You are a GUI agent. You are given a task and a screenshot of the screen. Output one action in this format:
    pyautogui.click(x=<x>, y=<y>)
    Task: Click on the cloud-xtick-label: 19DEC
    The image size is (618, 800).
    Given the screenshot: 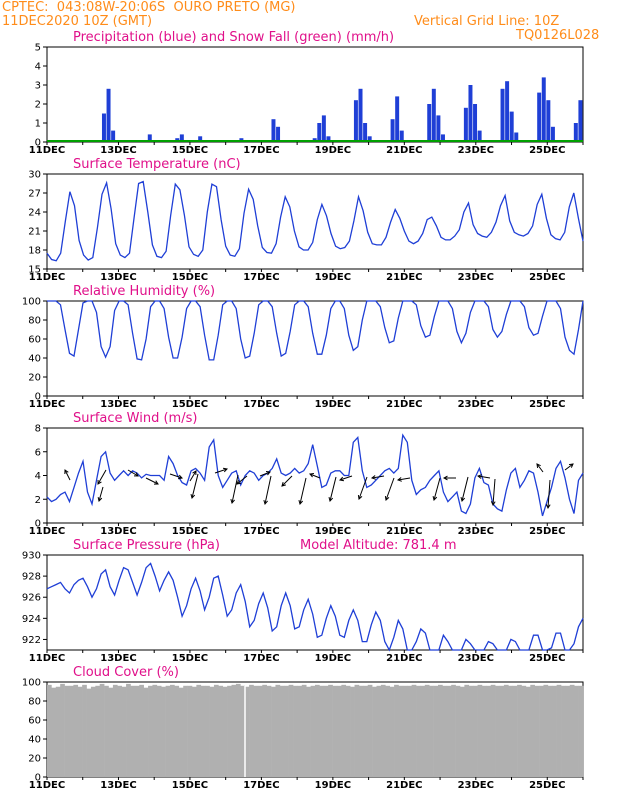 What is the action you would take?
    pyautogui.click(x=333, y=785)
    